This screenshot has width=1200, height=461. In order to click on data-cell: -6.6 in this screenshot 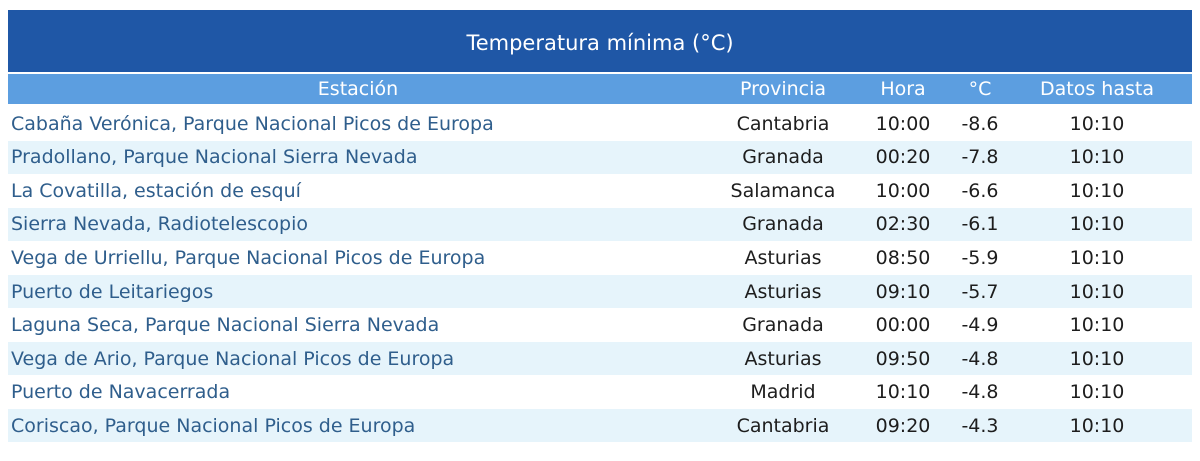, I will do `click(980, 190)`.